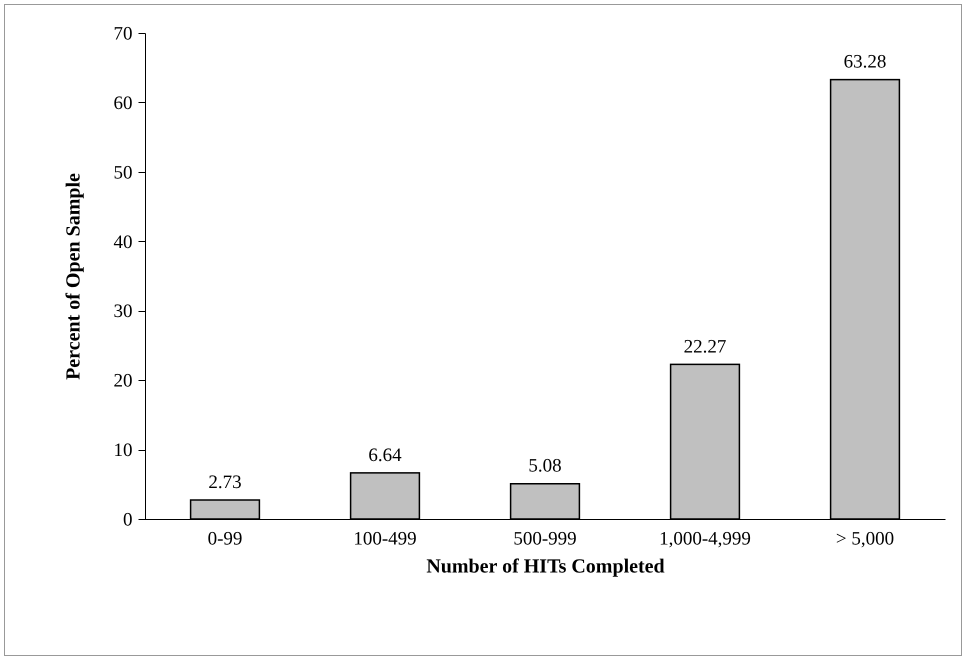  What do you see at coordinates (545, 466) in the screenshot?
I see `data-label: 5.08` at bounding box center [545, 466].